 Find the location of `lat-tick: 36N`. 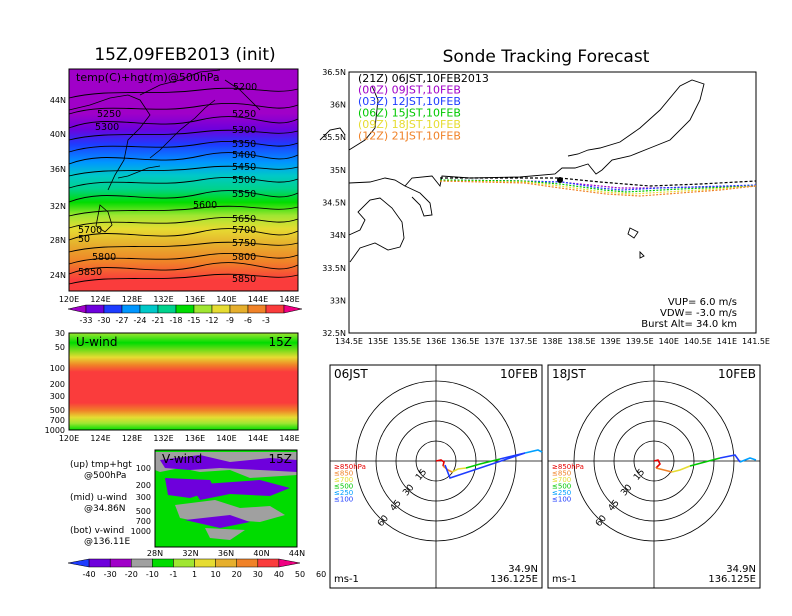

lat-tick: 36N is located at coordinates (338, 105).